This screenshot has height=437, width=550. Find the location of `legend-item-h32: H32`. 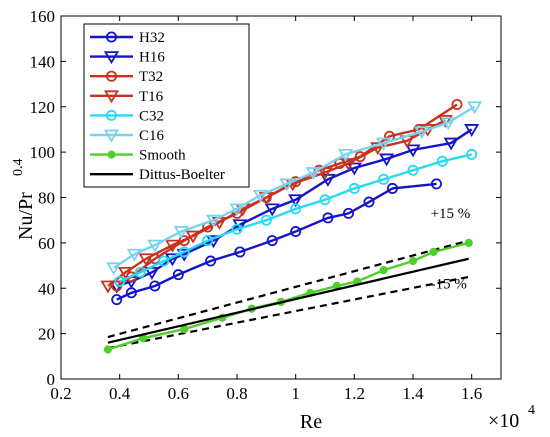

legend-item-h32: H32 is located at coordinates (127, 38).